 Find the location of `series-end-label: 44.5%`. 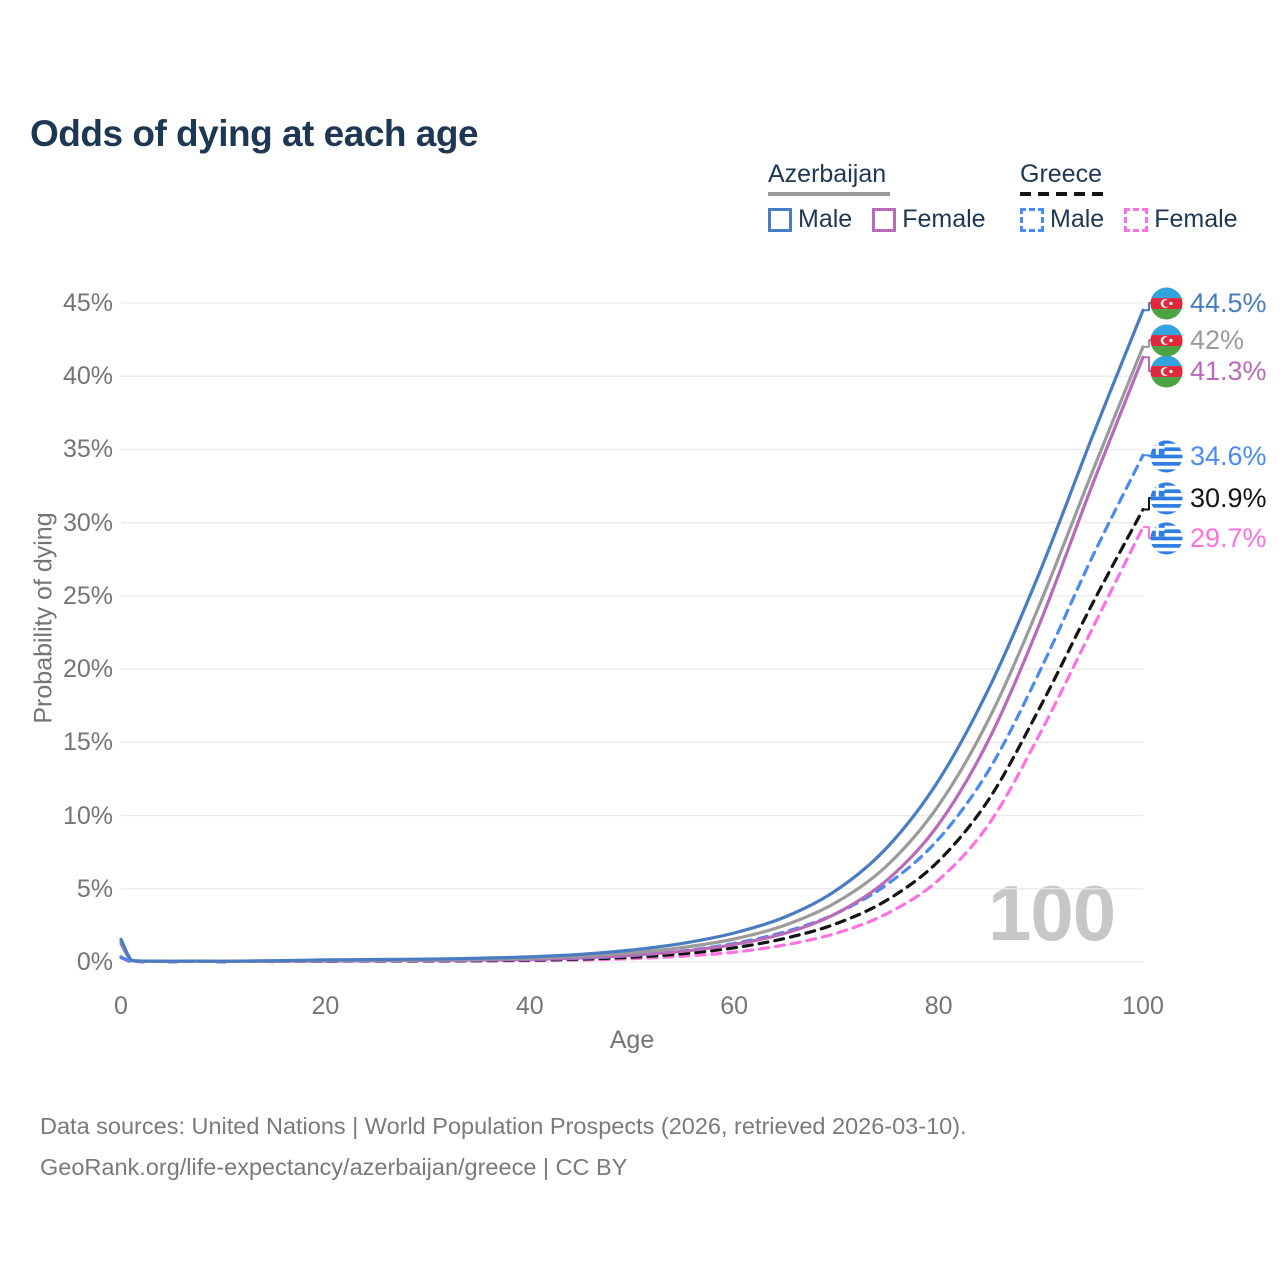

series-end-label: 44.5% is located at coordinates (1208, 303).